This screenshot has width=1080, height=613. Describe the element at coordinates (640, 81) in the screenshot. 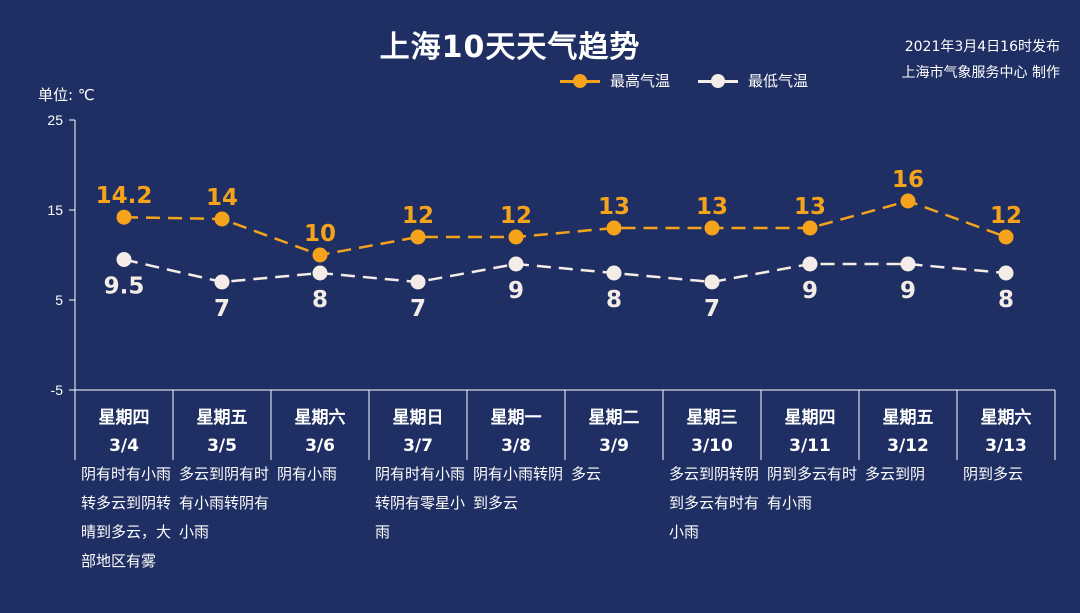

I see `legend-high-label: 最高气温` at that location.